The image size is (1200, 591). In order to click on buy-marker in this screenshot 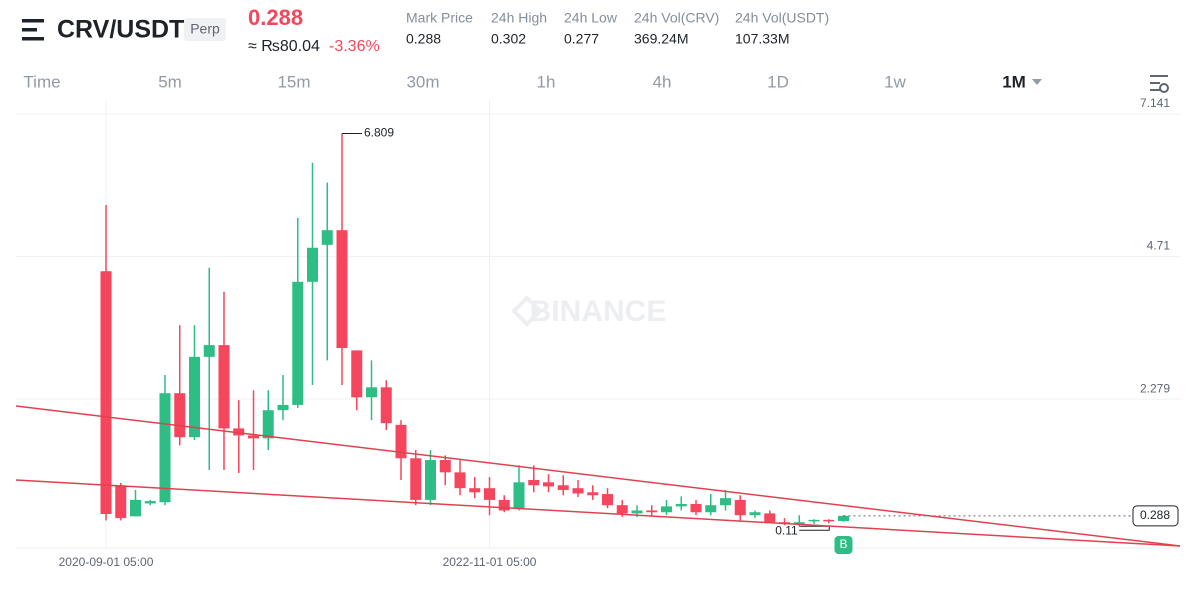, I will do `click(843, 545)`.